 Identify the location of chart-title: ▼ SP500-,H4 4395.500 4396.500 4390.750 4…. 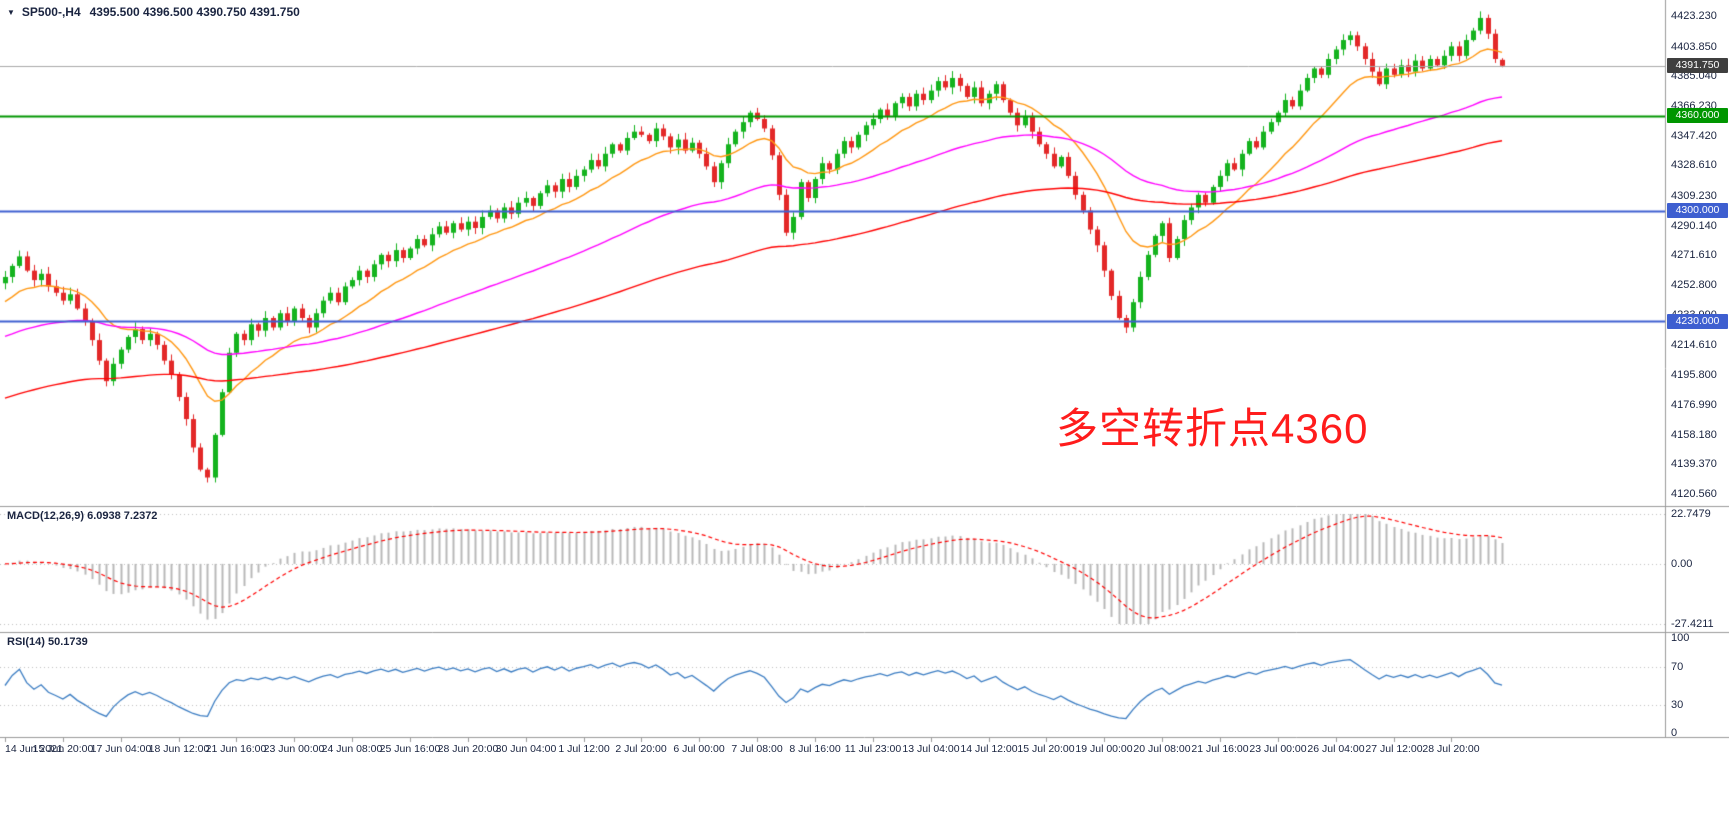
(153, 12).